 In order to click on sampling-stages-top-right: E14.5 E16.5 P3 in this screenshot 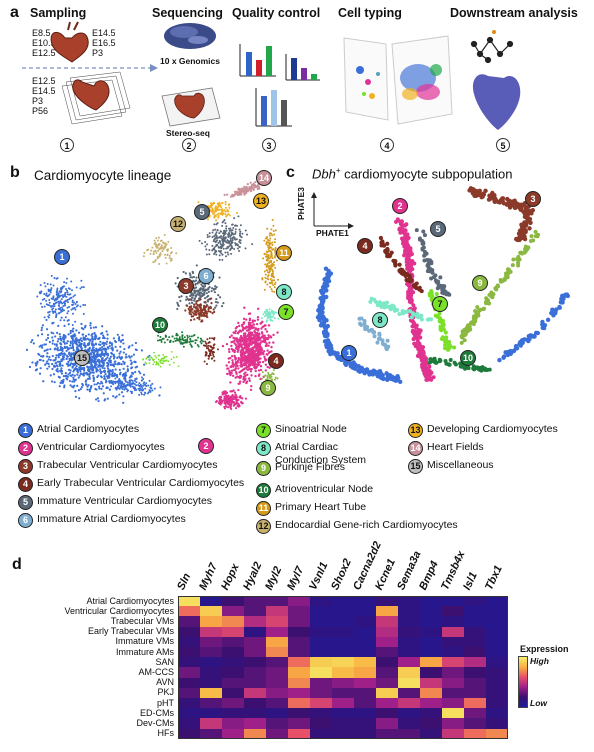, I will do `click(104, 43)`.